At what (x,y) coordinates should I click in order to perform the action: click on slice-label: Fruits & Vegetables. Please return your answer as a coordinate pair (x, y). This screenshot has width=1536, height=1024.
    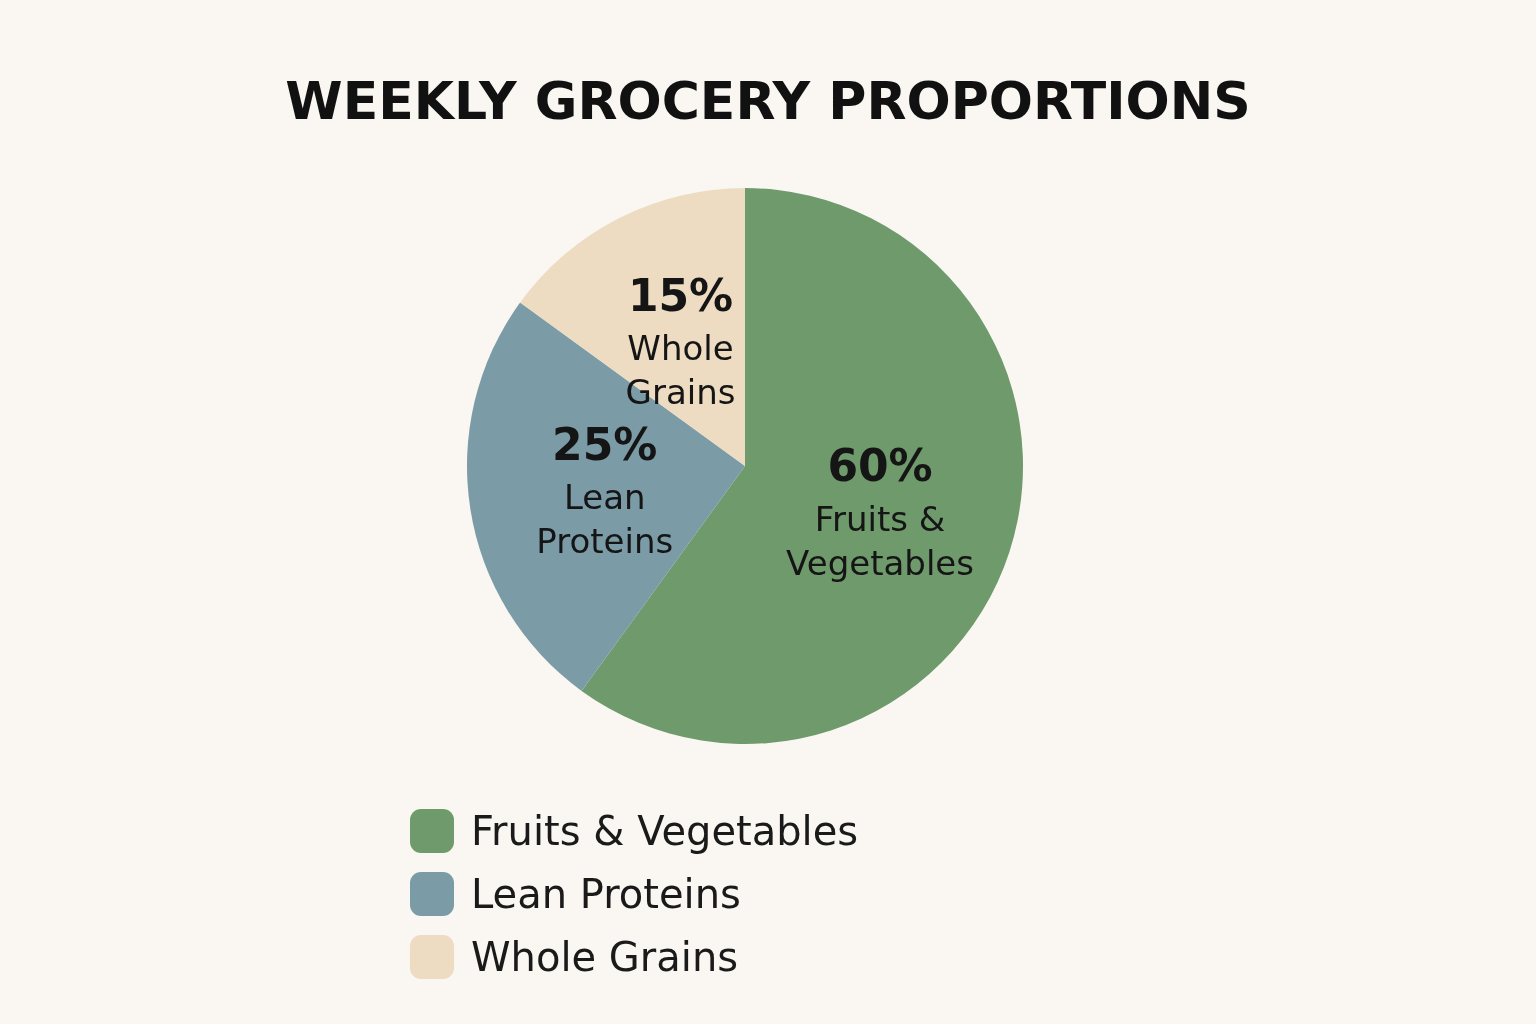
    Looking at the image, I should click on (880, 540).